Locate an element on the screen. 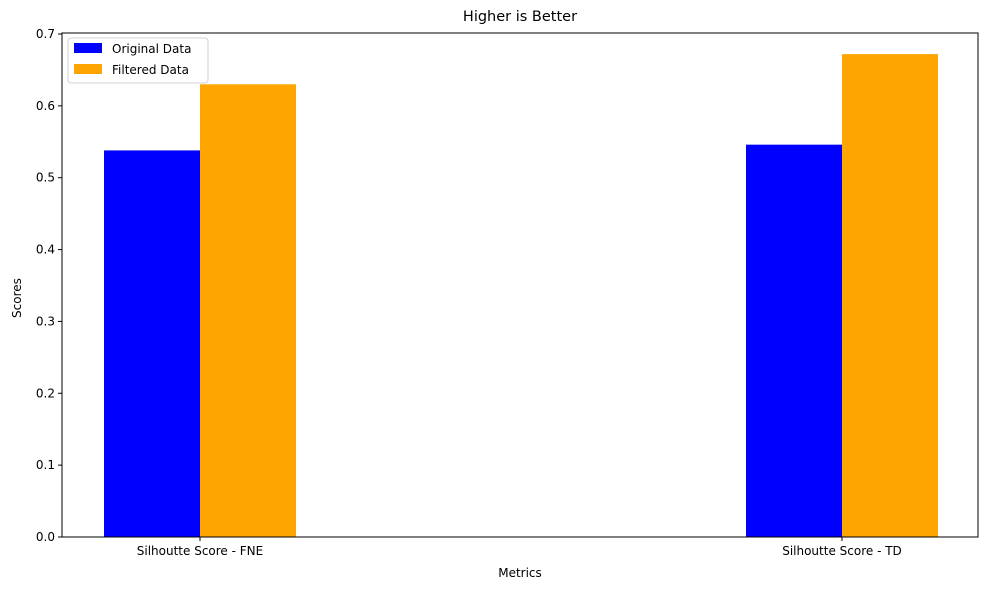 This screenshot has width=989, height=590. y-axis-label: Scores is located at coordinates (17, 298).